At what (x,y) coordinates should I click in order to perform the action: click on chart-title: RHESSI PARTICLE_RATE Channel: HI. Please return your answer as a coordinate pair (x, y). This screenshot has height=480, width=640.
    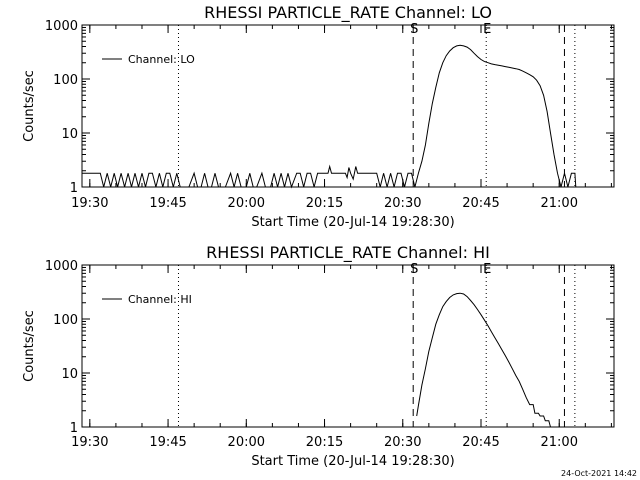
    Looking at the image, I should click on (348, 253).